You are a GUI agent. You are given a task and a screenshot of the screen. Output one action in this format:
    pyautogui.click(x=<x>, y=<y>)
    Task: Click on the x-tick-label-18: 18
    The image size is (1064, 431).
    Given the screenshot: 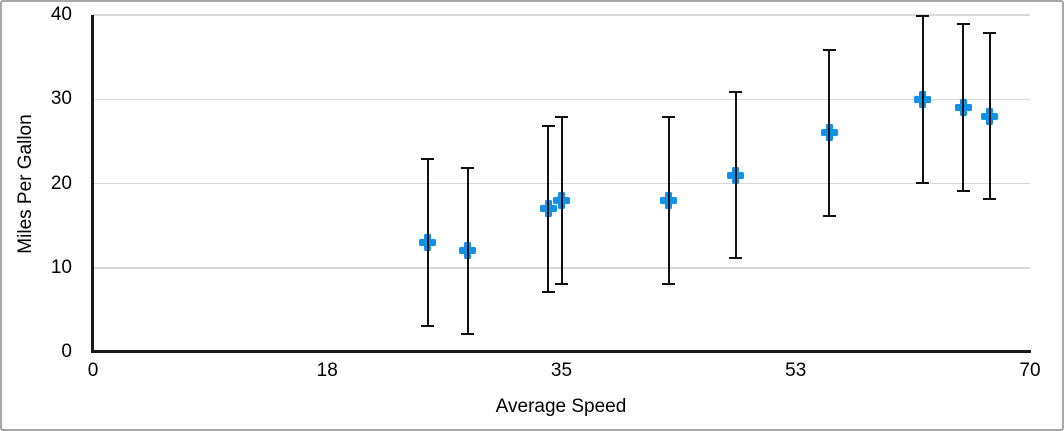 What is the action you would take?
    pyautogui.click(x=327, y=370)
    